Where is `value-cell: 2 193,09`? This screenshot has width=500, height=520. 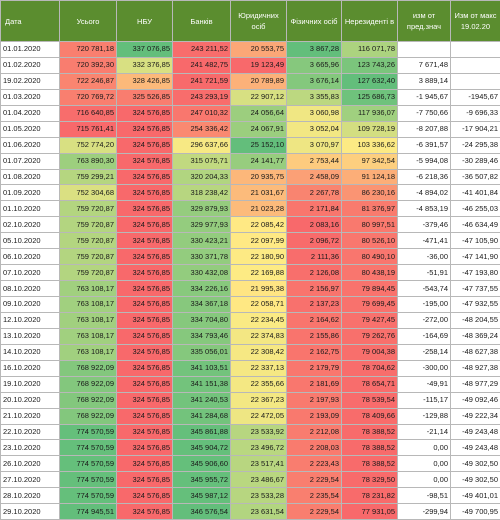
value-cell: 2 193,09 is located at coordinates (314, 416).